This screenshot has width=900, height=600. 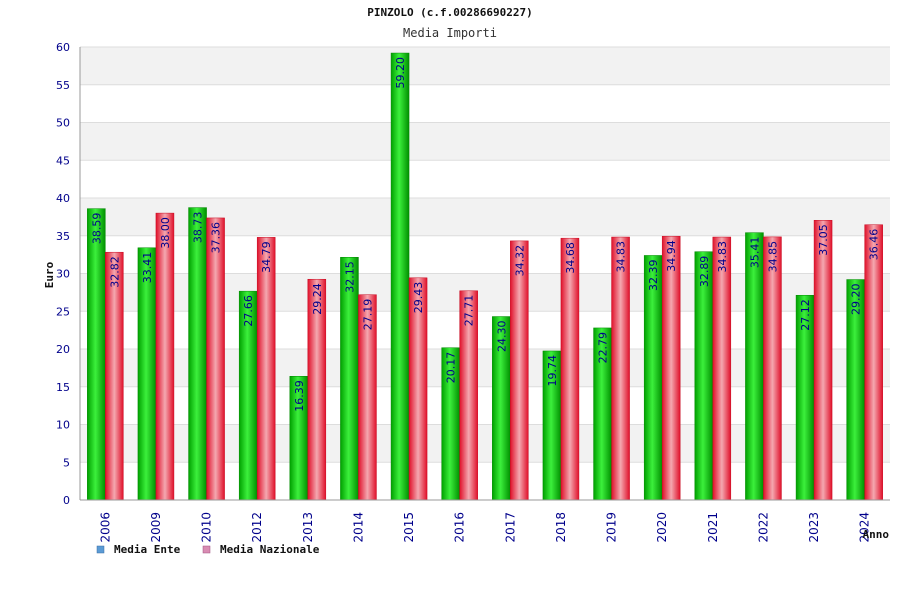 I want to click on bar-media-nazionale-2010, so click(x=215, y=359).